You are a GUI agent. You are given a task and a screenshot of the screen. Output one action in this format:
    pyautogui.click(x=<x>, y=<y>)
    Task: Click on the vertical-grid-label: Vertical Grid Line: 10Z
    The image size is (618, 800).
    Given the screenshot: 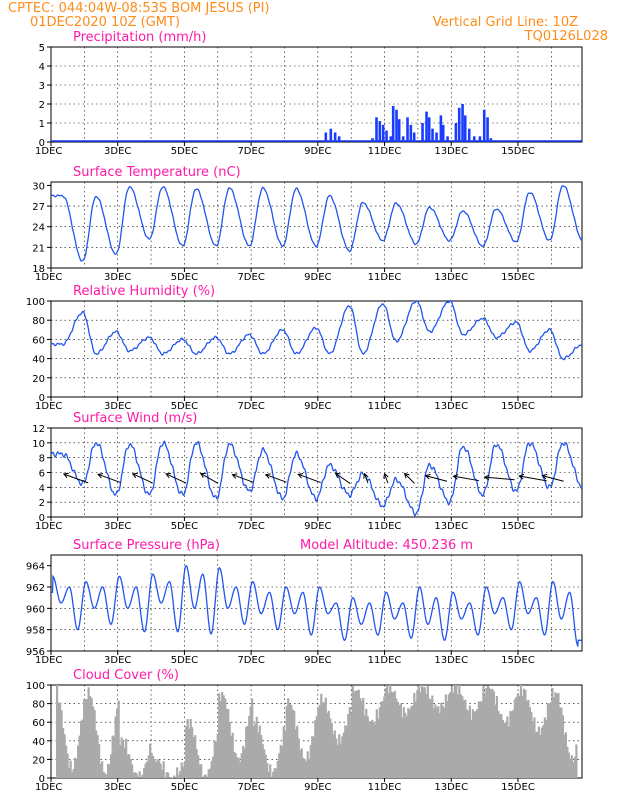 What is the action you would take?
    pyautogui.click(x=505, y=22)
    